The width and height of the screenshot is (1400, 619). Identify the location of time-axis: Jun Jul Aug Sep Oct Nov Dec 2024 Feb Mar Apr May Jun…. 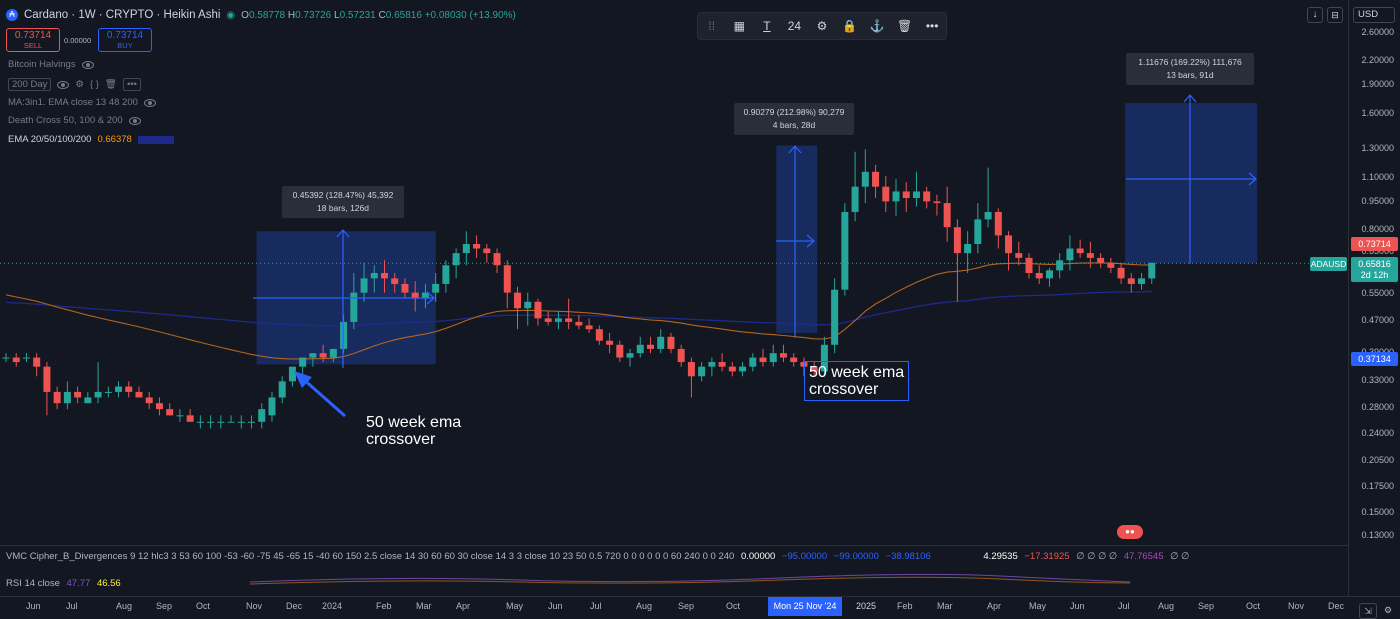
(700, 607).